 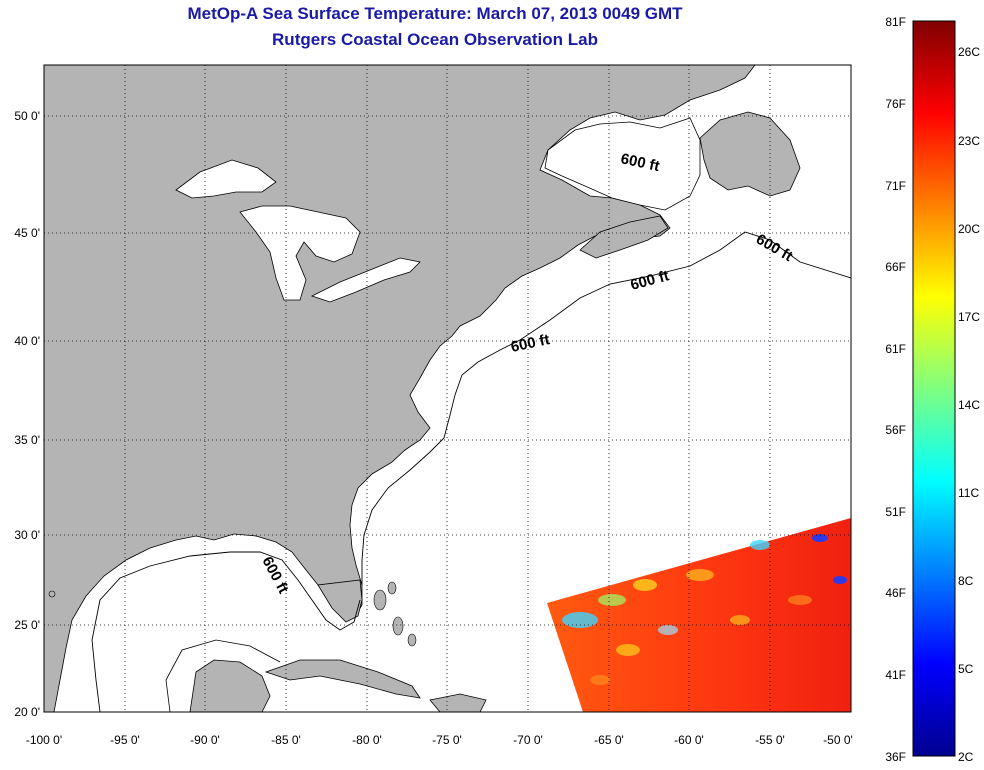 I want to click on colorbar-c-label: 20C, so click(x=969, y=229).